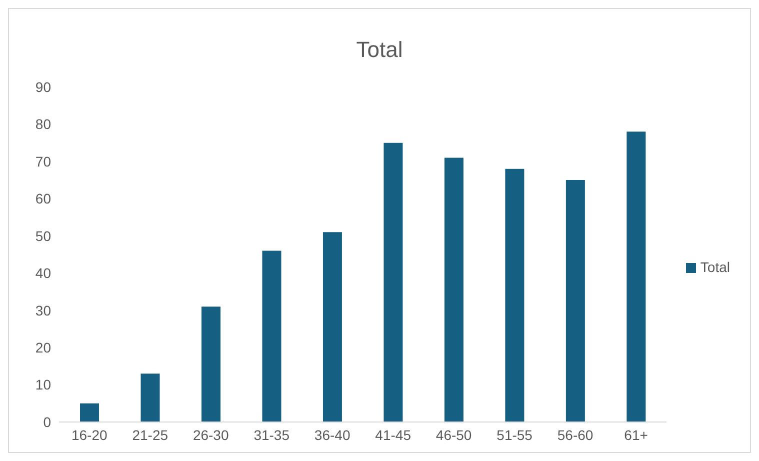  What do you see at coordinates (636, 434) in the screenshot?
I see `x-tick-label: 61+` at bounding box center [636, 434].